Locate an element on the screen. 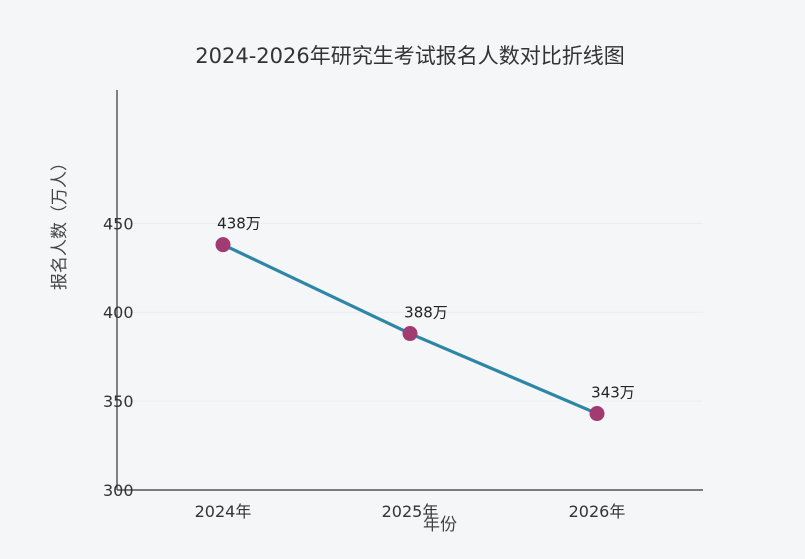 This screenshot has height=559, width=805. y-tick-label: 350 is located at coordinates (118, 401).